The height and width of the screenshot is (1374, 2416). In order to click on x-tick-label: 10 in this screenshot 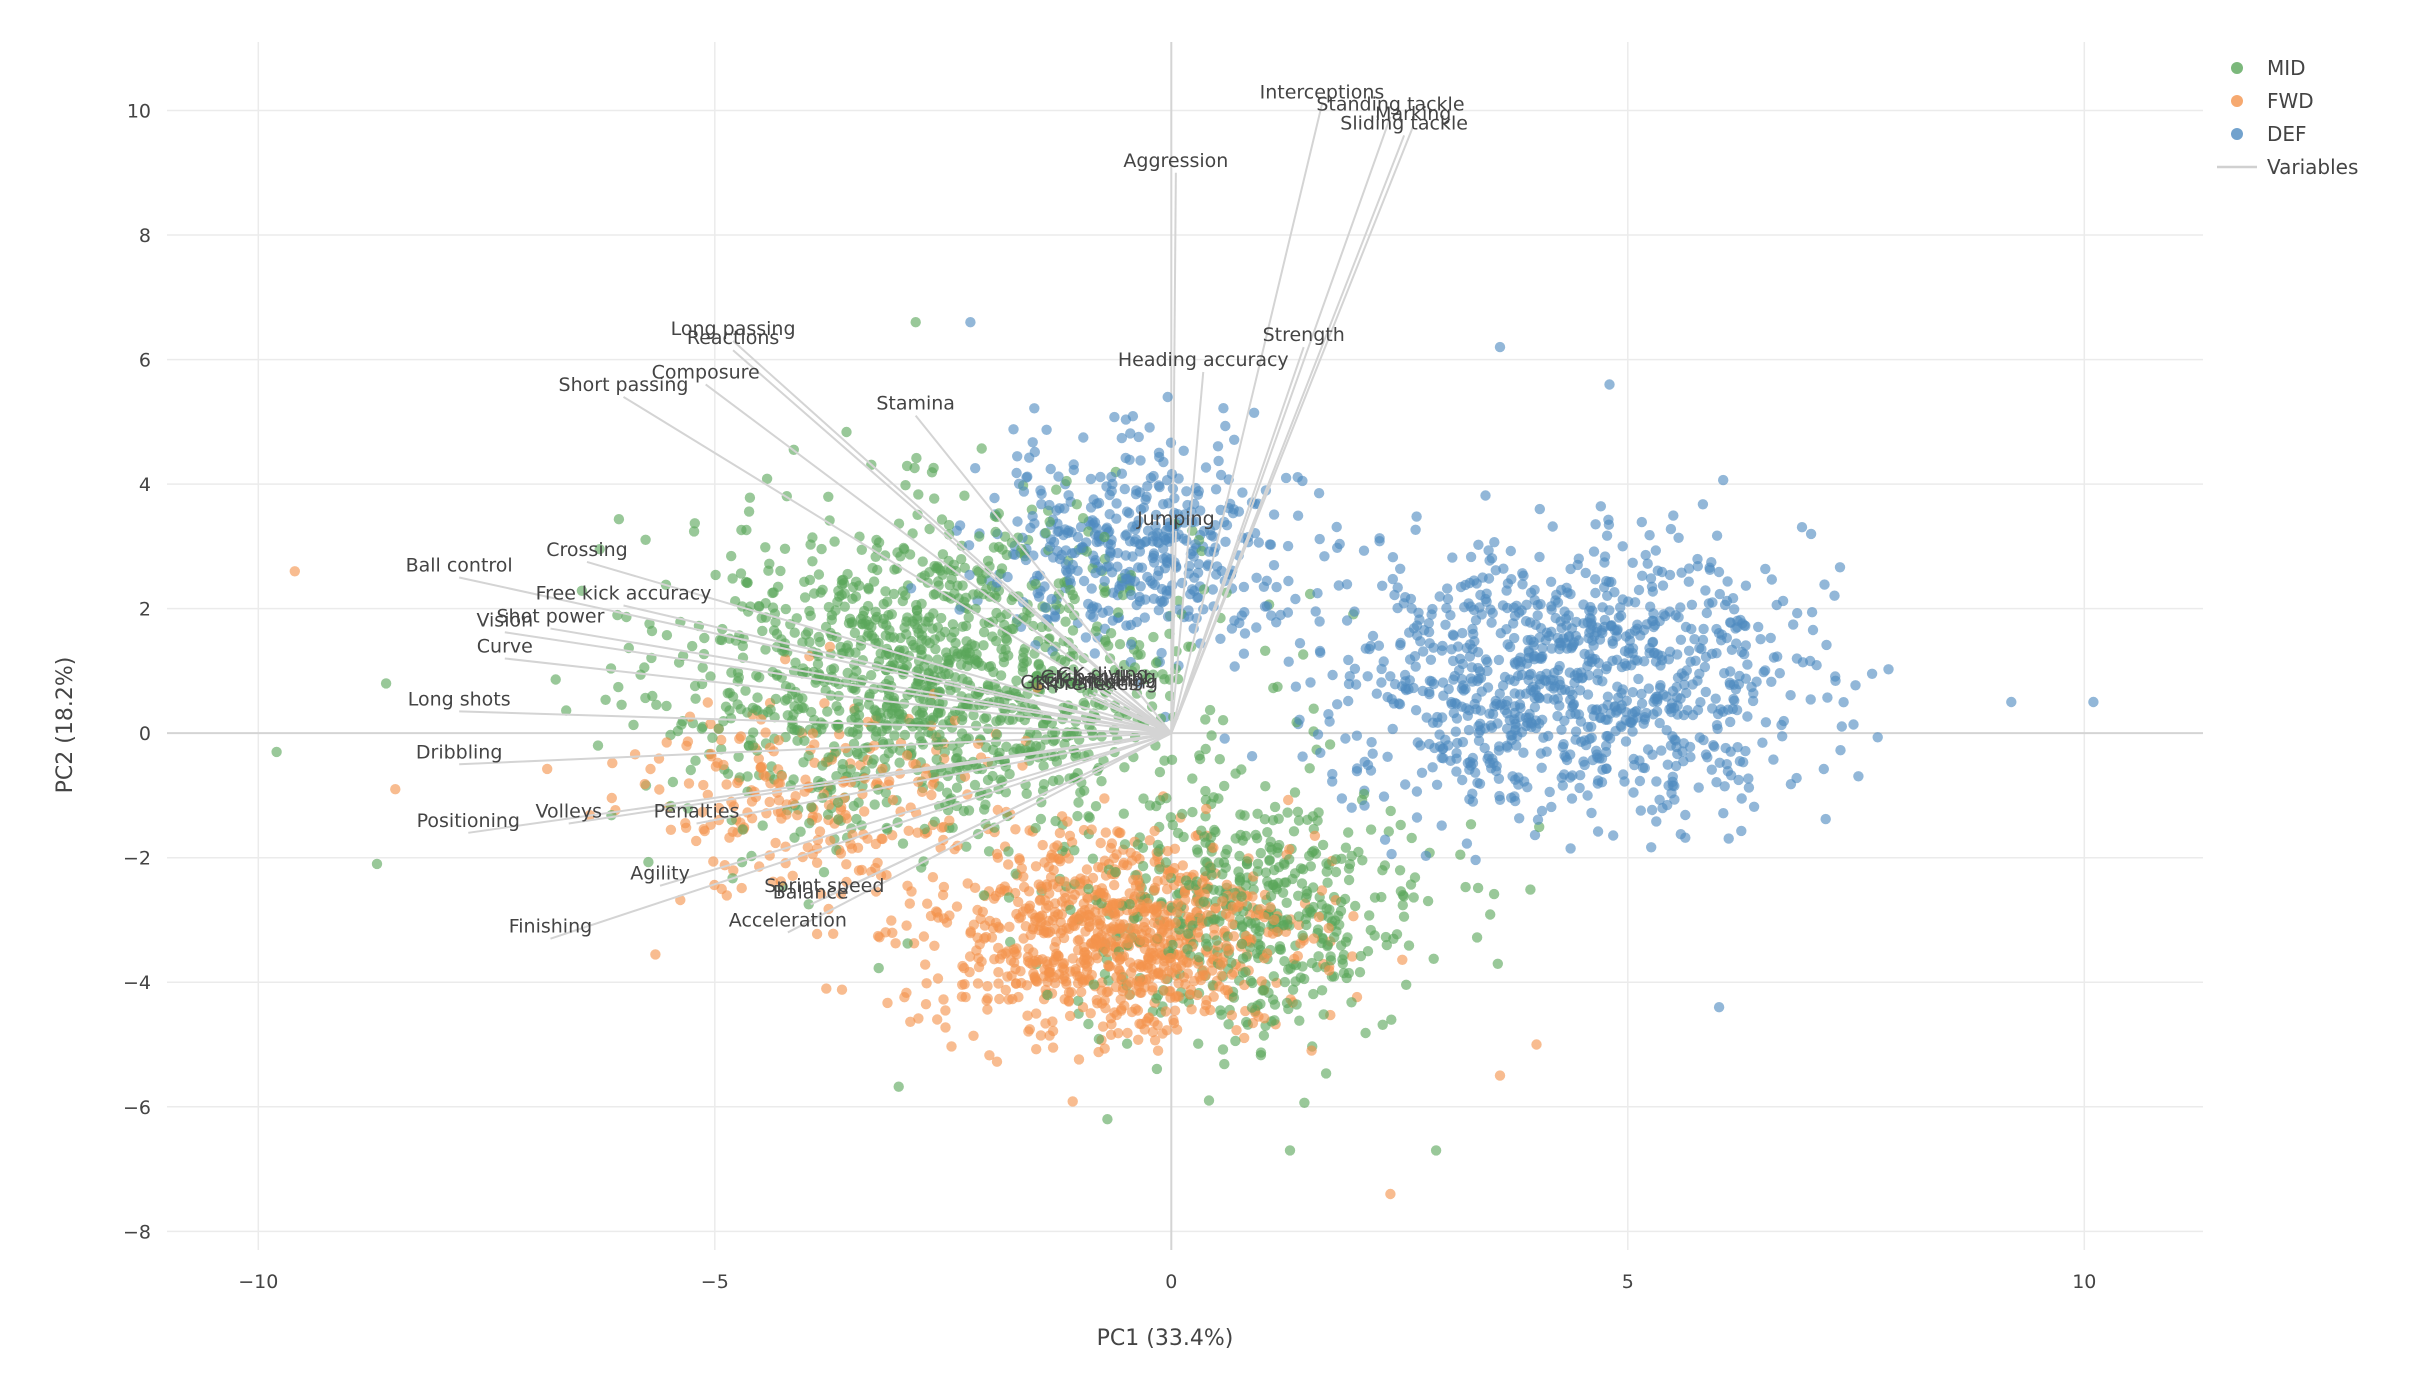, I will do `click(2084, 1282)`.